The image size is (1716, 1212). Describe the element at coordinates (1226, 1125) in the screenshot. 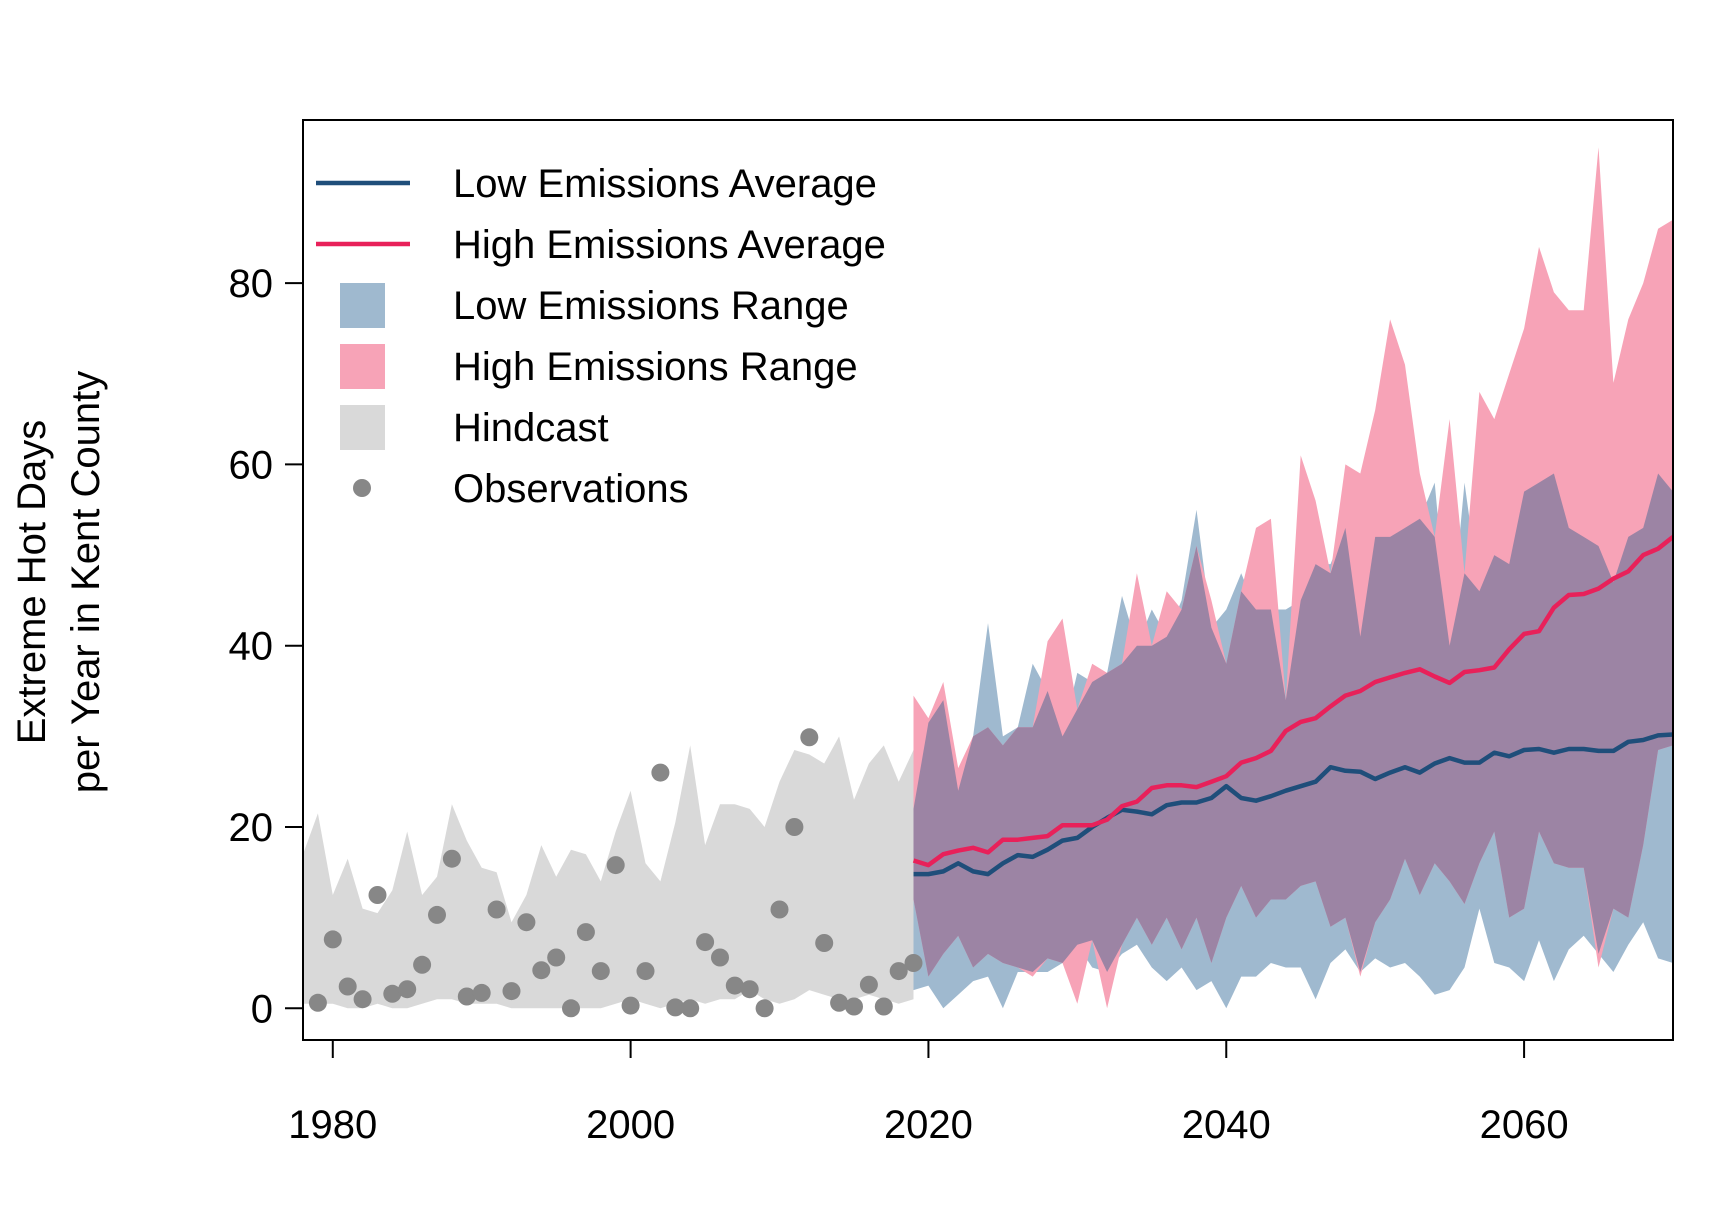

I see `x-tick-label: 2040` at that location.